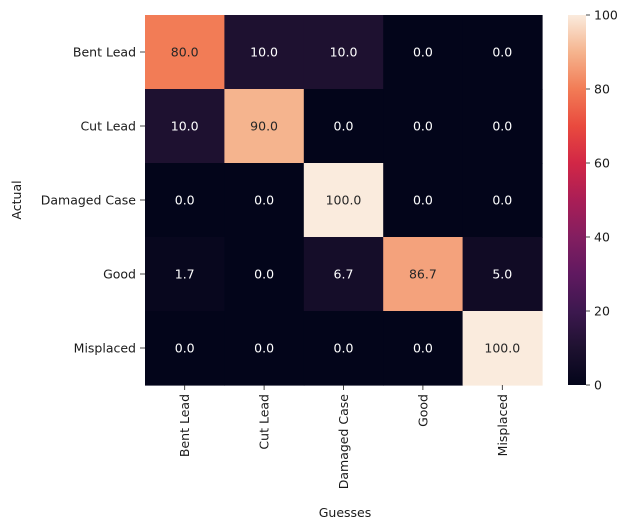 The width and height of the screenshot is (631, 530). What do you see at coordinates (108, 126) in the screenshot?
I see `y-tick-label: Cut Lead` at bounding box center [108, 126].